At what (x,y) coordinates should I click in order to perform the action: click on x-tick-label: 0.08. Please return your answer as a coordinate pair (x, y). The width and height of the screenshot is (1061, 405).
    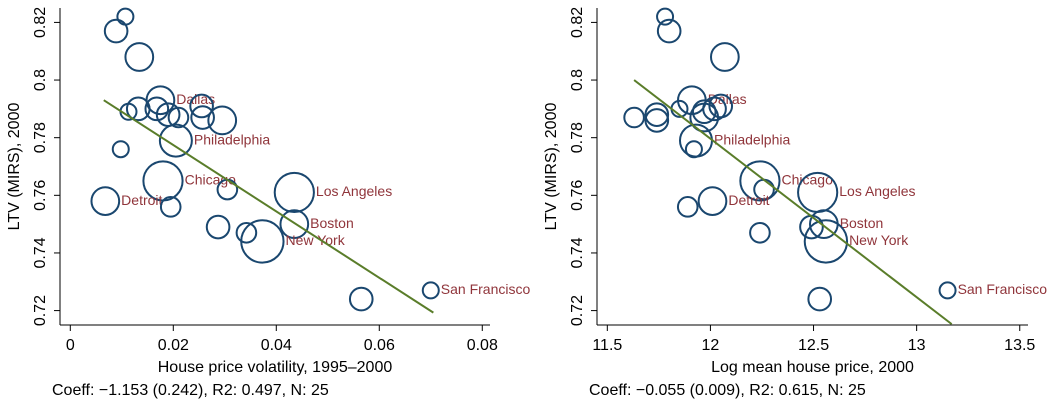
    Looking at the image, I should click on (482, 345).